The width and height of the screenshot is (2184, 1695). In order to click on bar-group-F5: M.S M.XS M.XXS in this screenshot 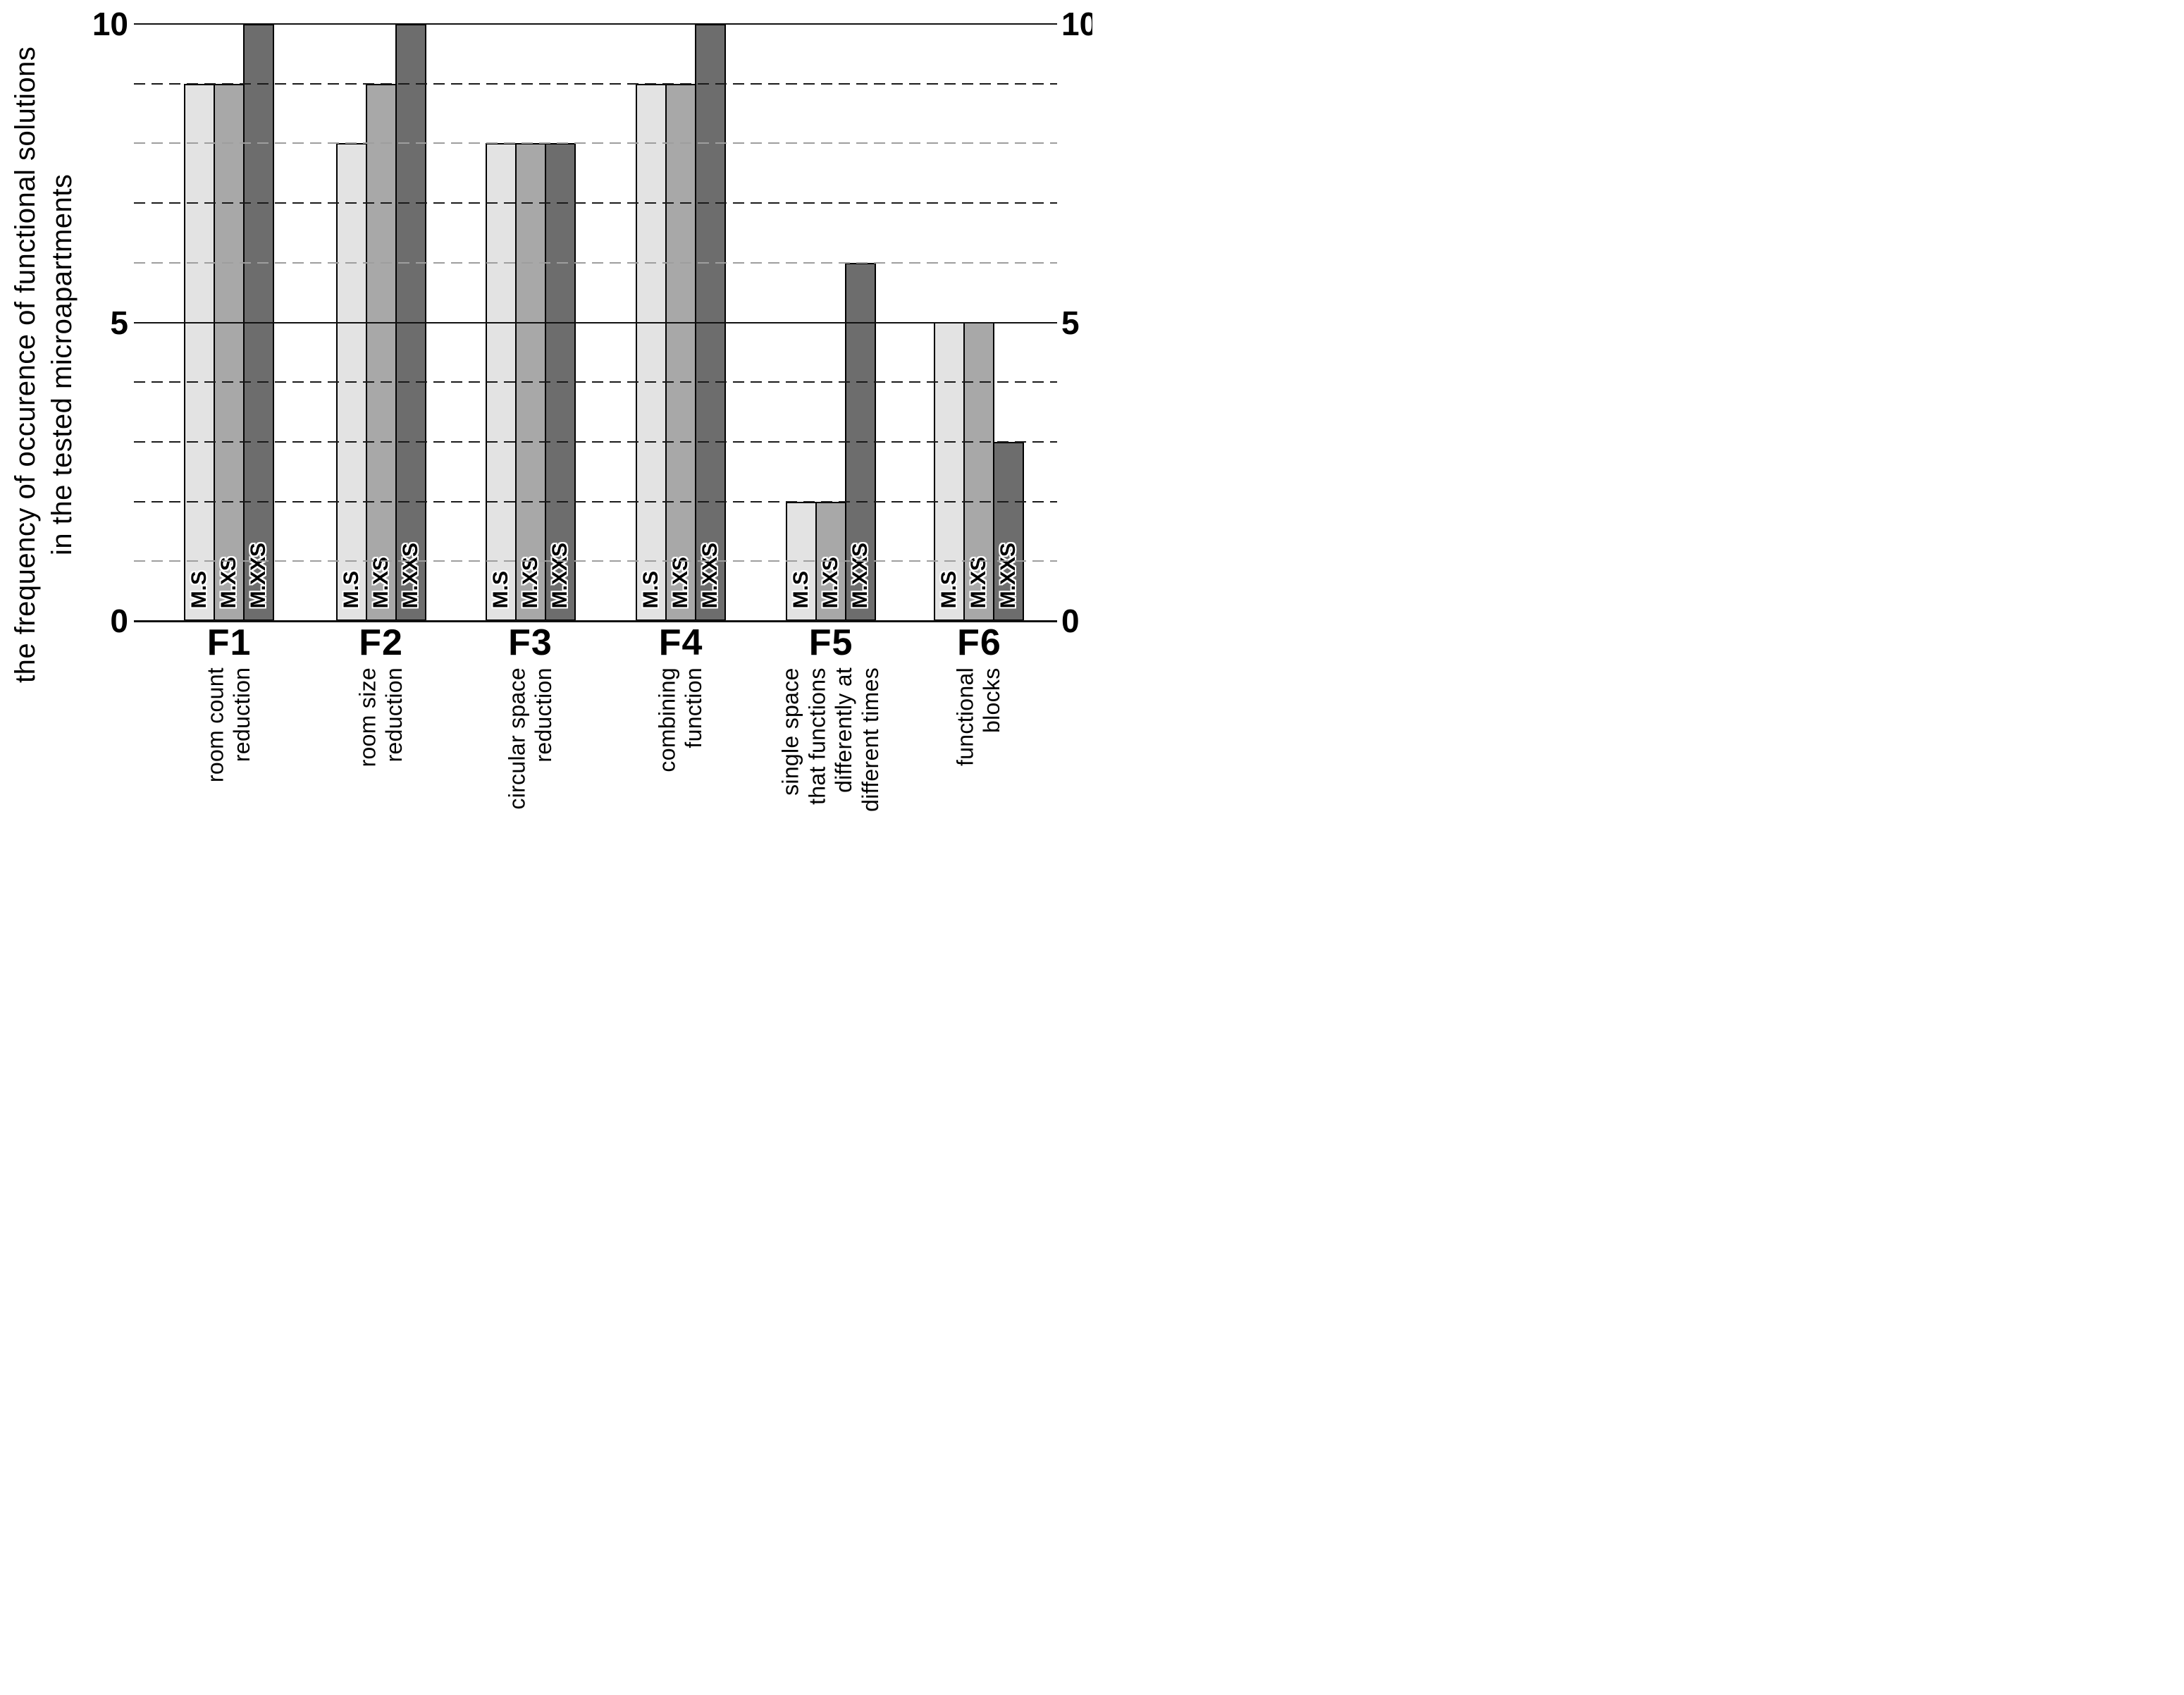, I will do `click(831, 442)`.